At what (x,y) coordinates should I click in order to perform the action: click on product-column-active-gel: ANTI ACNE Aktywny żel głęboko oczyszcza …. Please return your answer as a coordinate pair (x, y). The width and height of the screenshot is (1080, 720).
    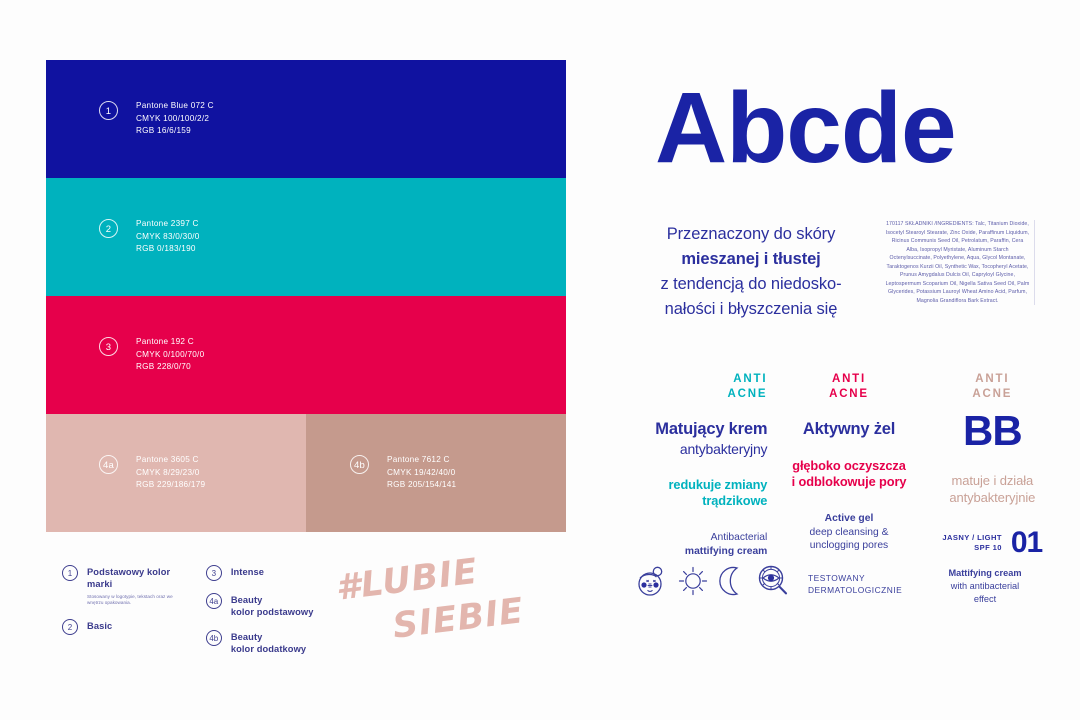
    Looking at the image, I should click on (848, 465).